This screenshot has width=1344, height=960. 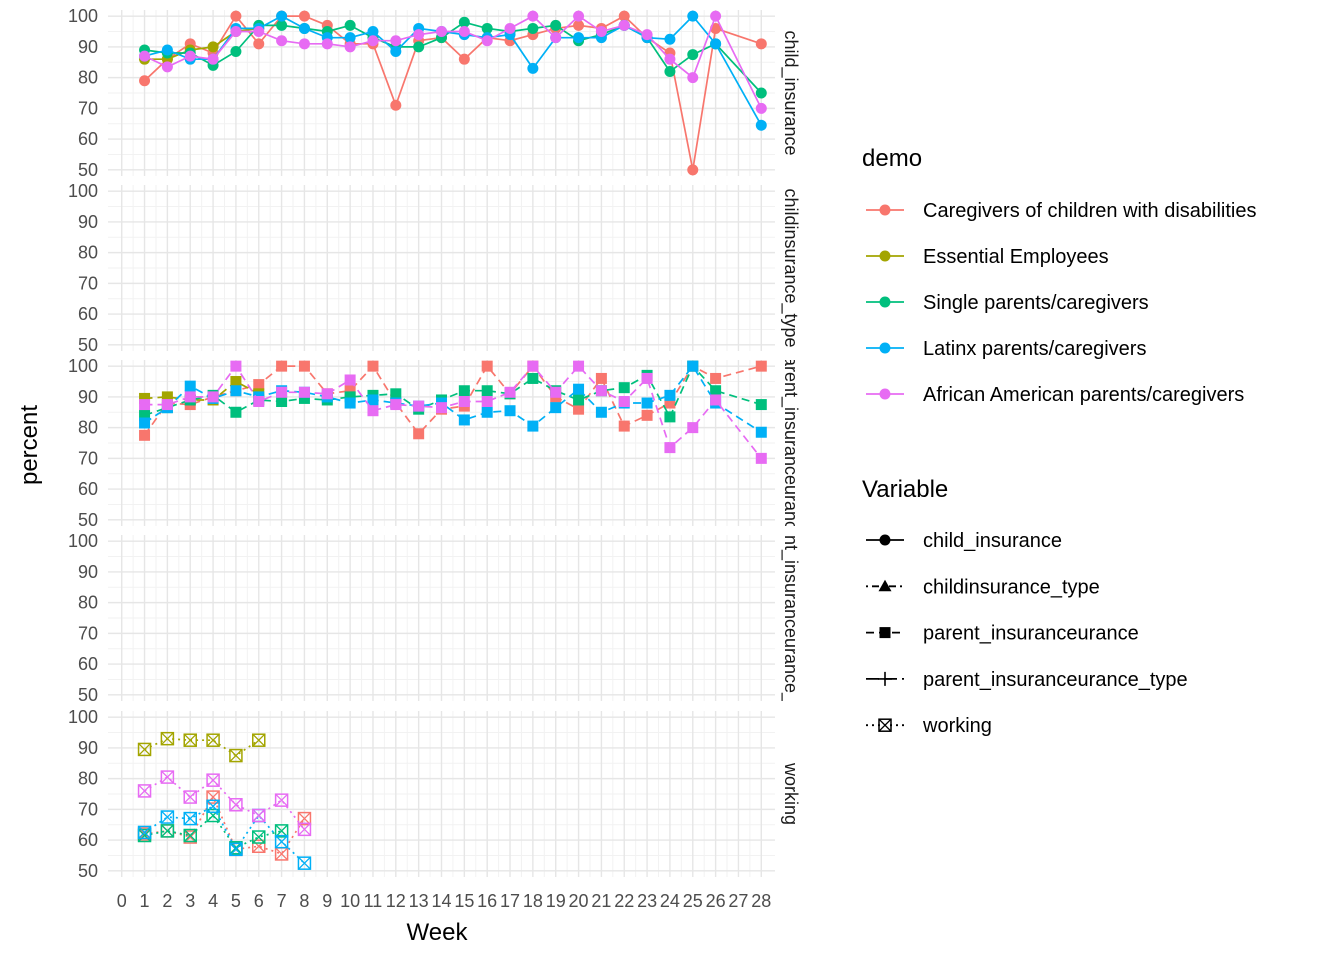 I want to click on legend-label: African American parents/caregivers, so click(x=1083, y=395).